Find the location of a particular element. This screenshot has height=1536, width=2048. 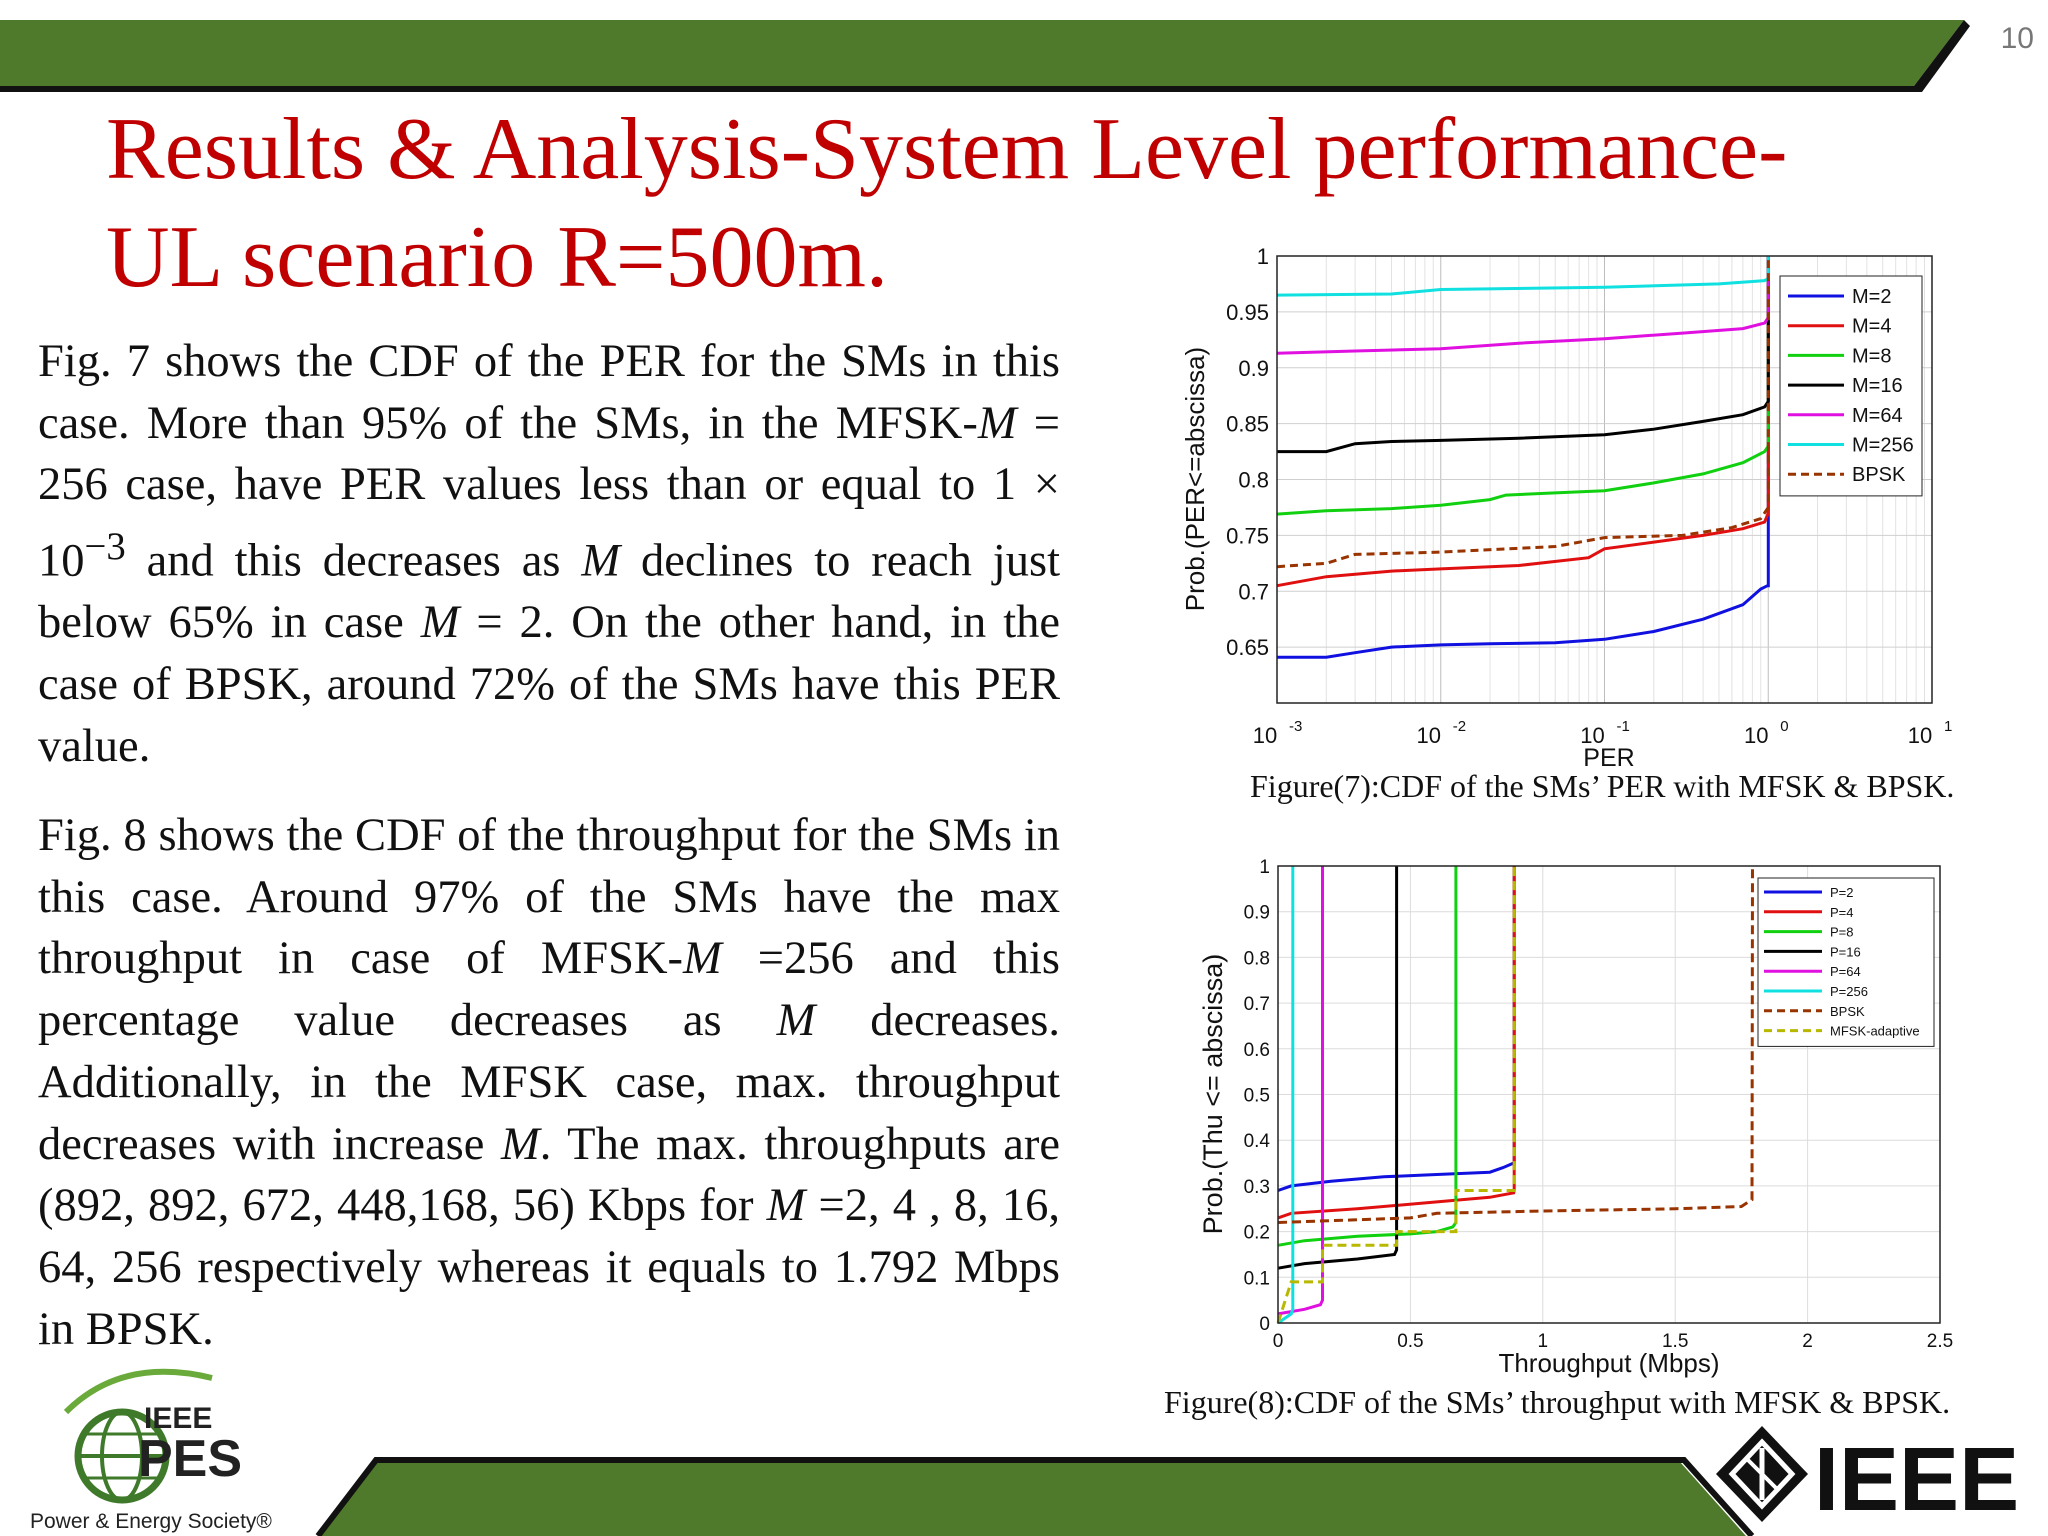

ieee-wordmark: IEEE is located at coordinates (1916, 1478).